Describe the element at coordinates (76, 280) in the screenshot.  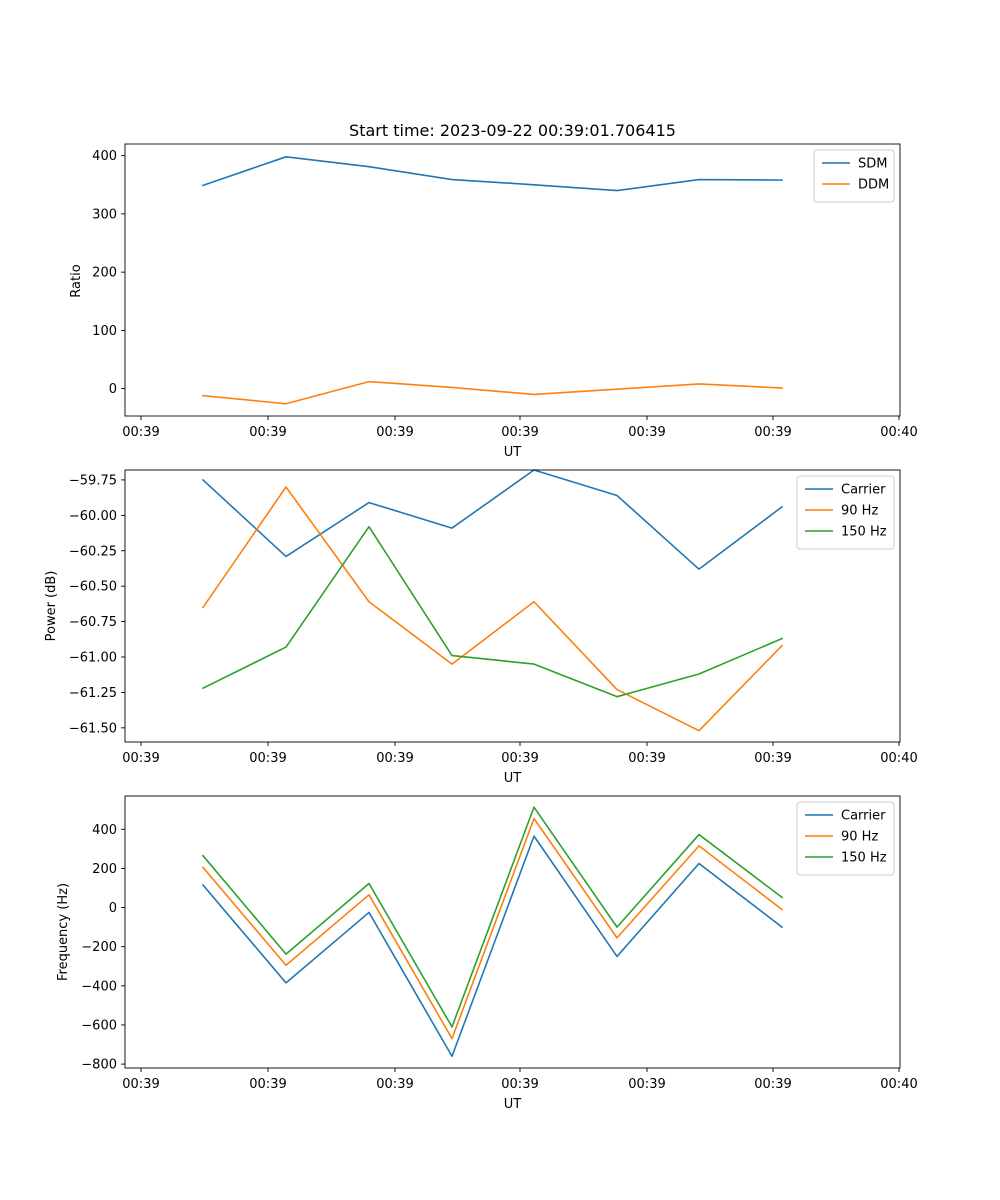
I see `y-axis-label: Ratio` at that location.